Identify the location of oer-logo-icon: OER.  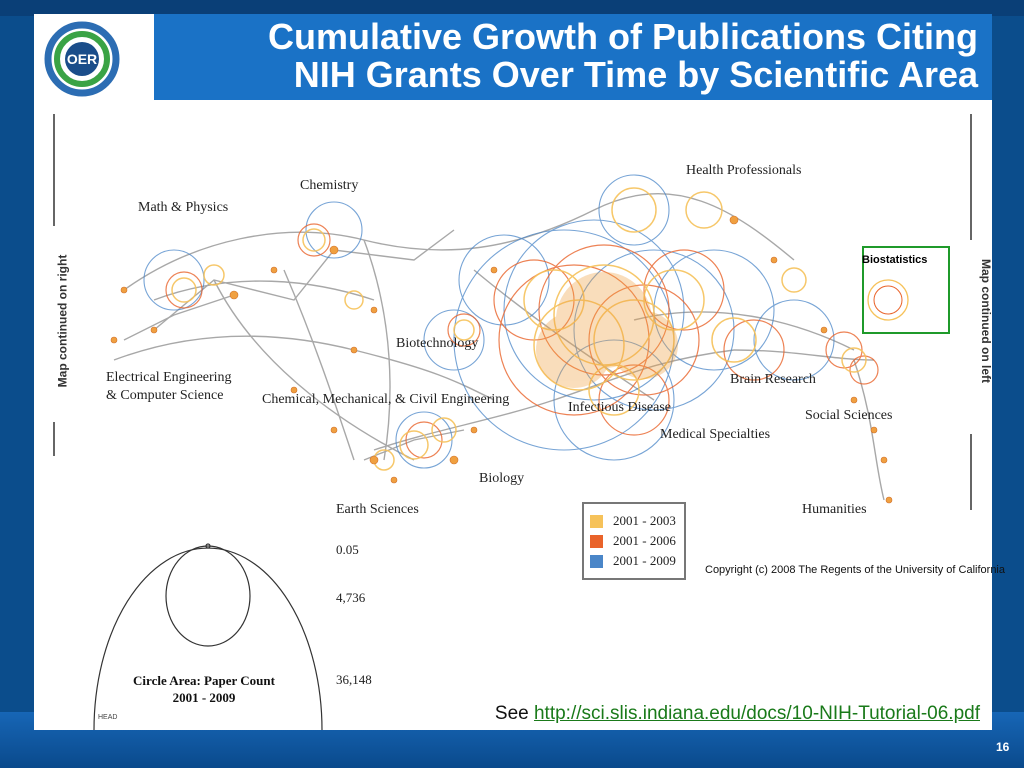
(82, 59).